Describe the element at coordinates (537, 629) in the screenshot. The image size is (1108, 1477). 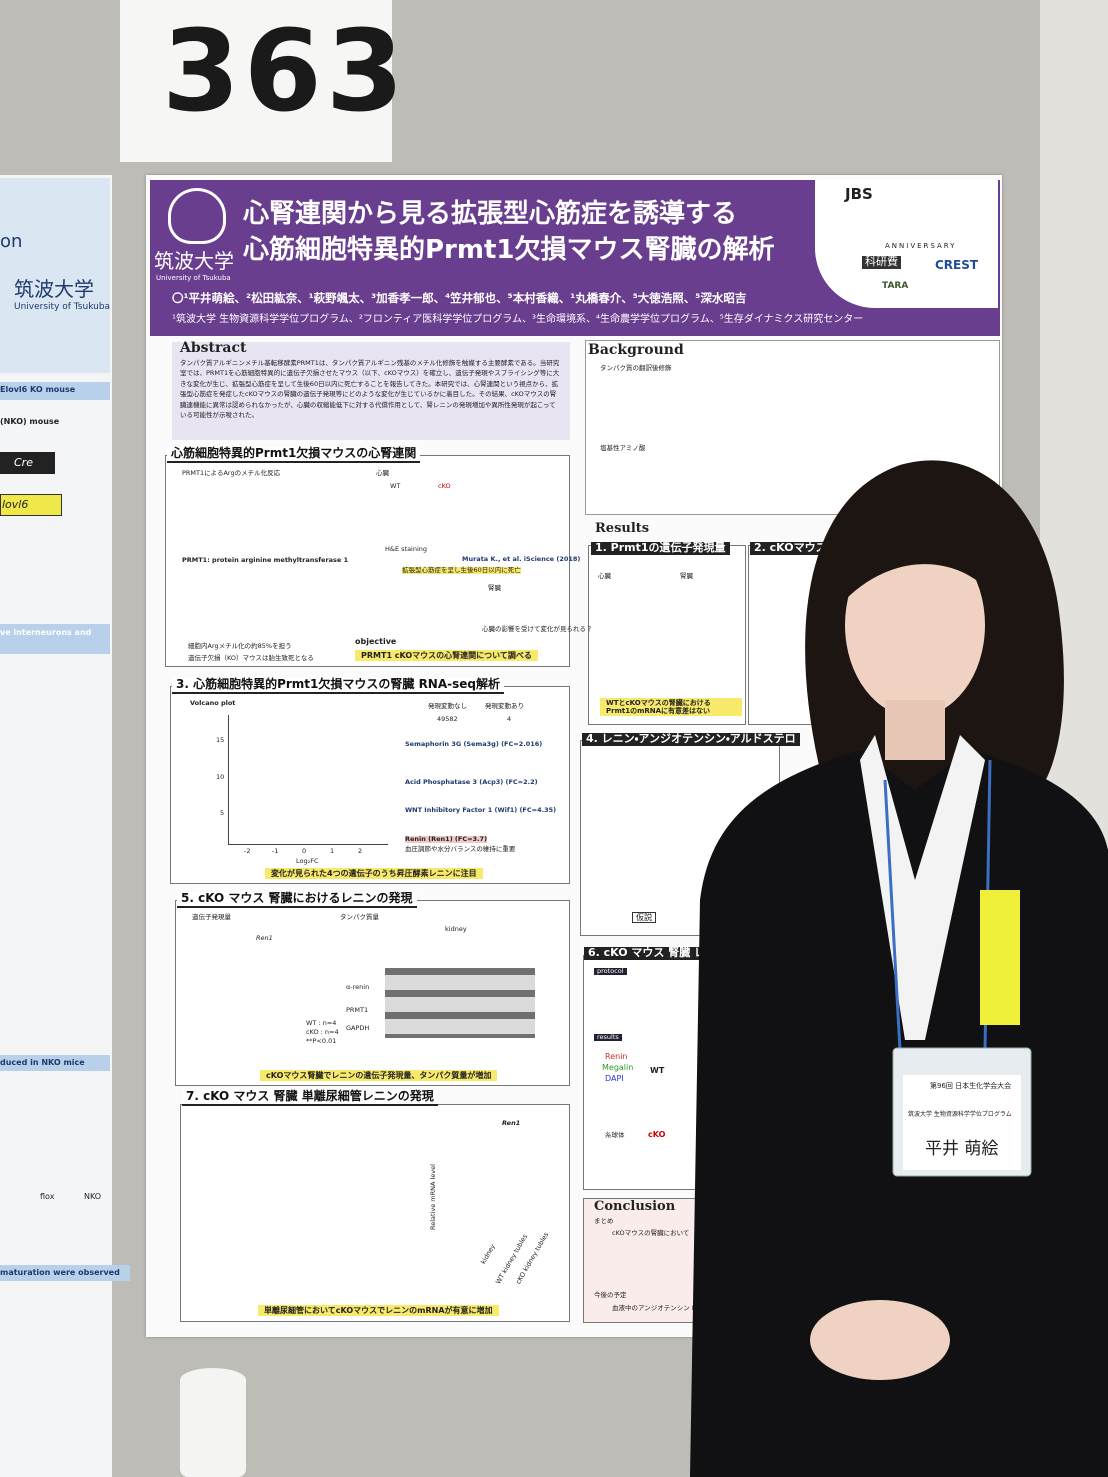
I see `figure-label: 心臓の影響を受けて変化が見られる？` at that location.